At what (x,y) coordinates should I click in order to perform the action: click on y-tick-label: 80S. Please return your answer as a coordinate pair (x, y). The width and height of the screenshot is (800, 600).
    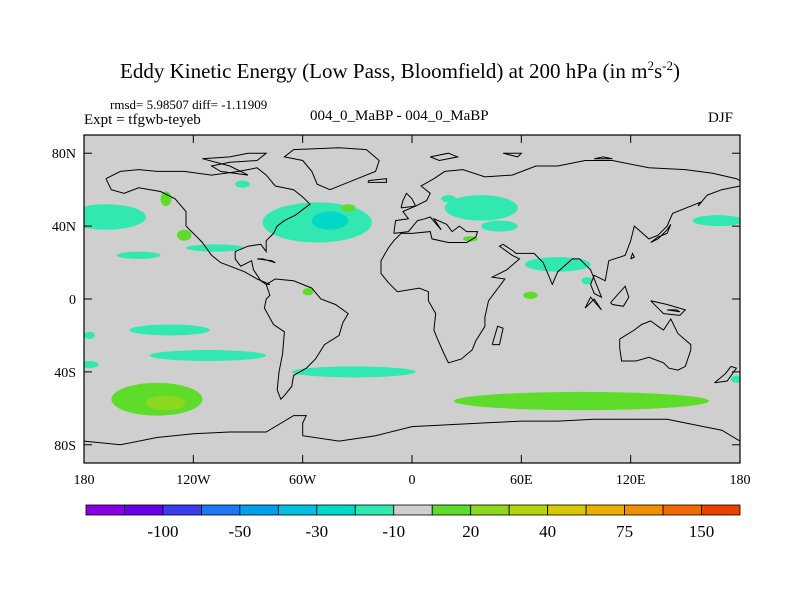
    Looking at the image, I should click on (65, 446).